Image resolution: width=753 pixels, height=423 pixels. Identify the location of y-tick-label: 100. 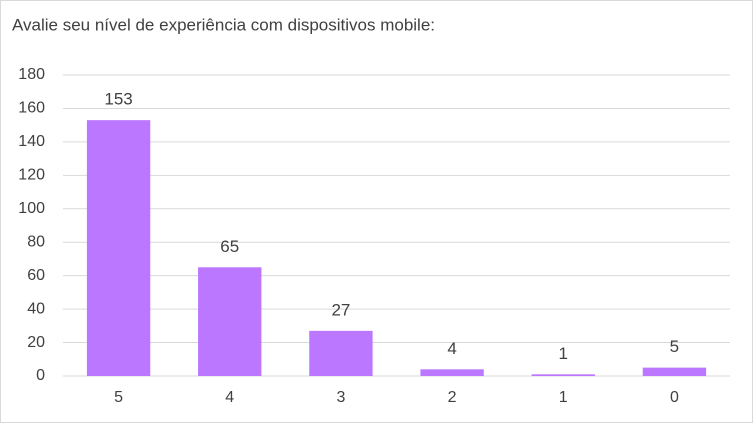
(31, 208).